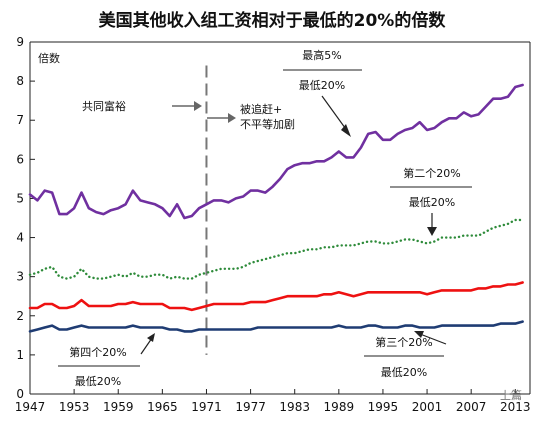 Image resolution: width=543 pixels, height=426 pixels. Describe the element at coordinates (294, 407) in the screenshot. I see `x-tick-label: 1983` at that location.